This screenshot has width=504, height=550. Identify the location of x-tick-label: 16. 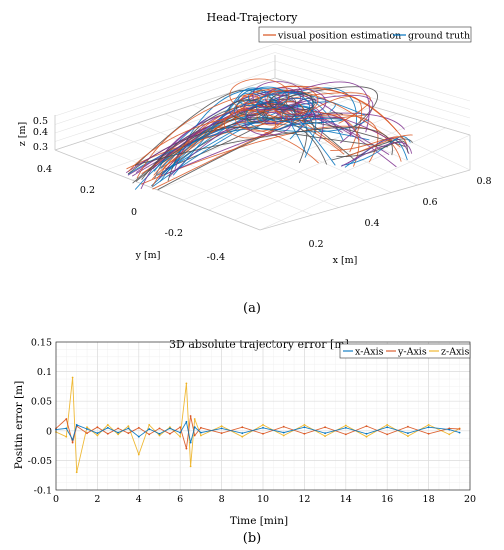
(387, 499).